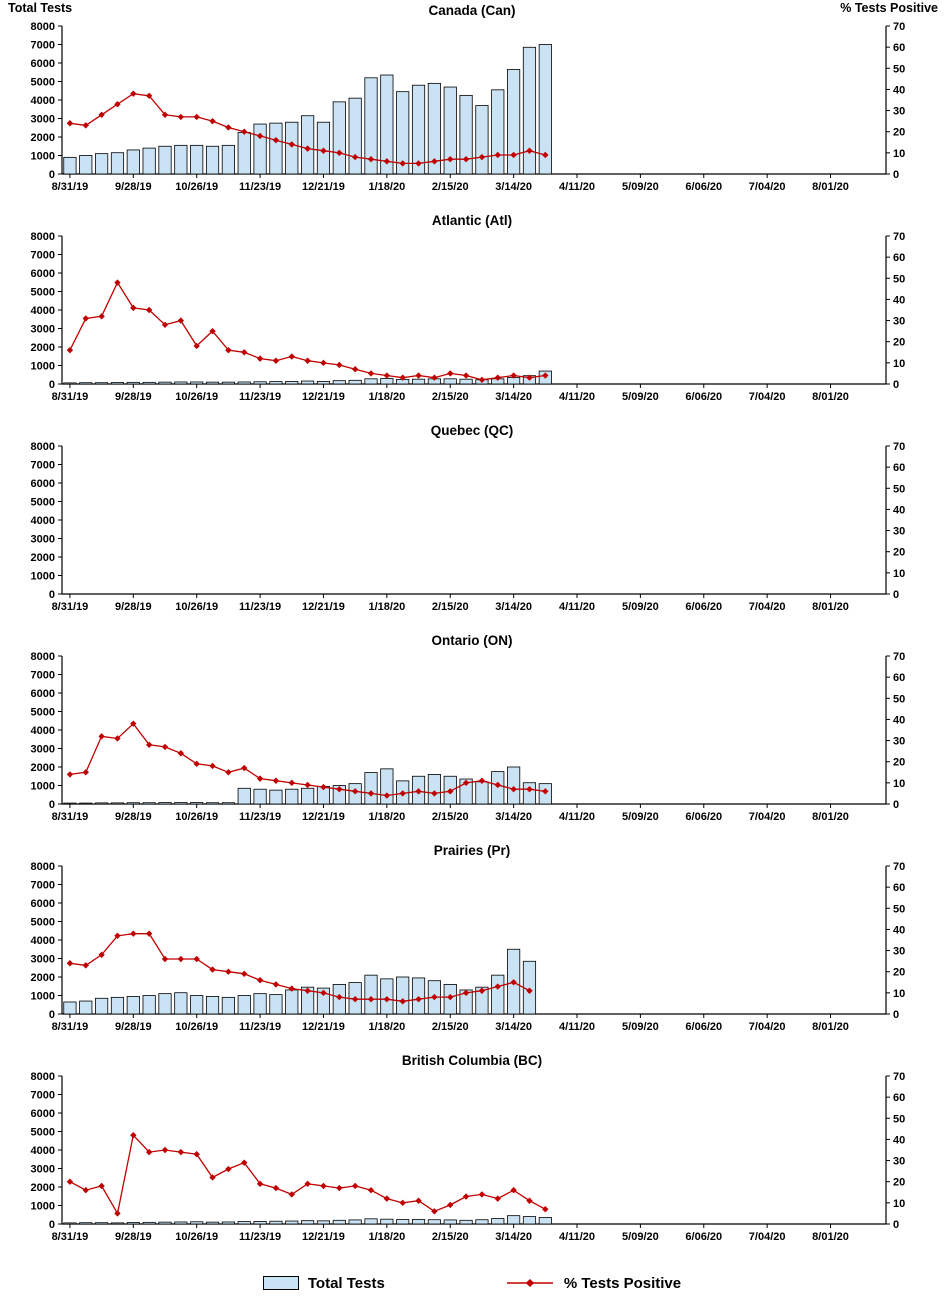  Describe the element at coordinates (133, 1237) in the screenshot. I see `svg-text: 9/28/19` at that location.